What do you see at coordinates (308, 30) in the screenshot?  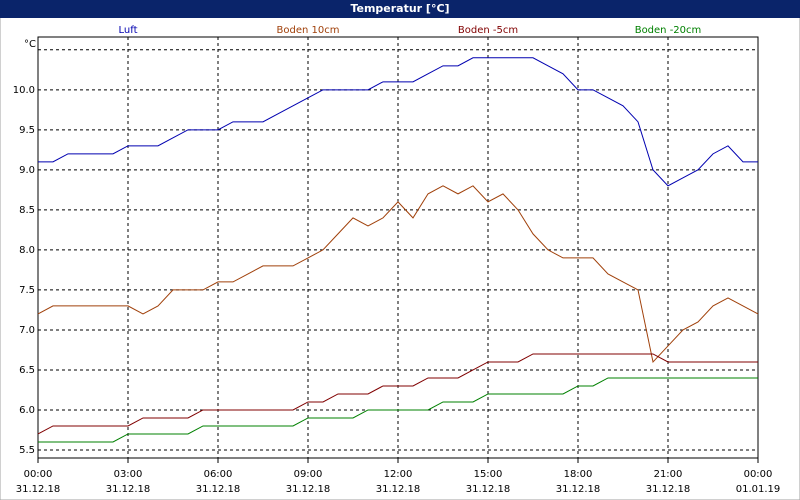 I see `legend-entry: Boden 10cm` at bounding box center [308, 30].